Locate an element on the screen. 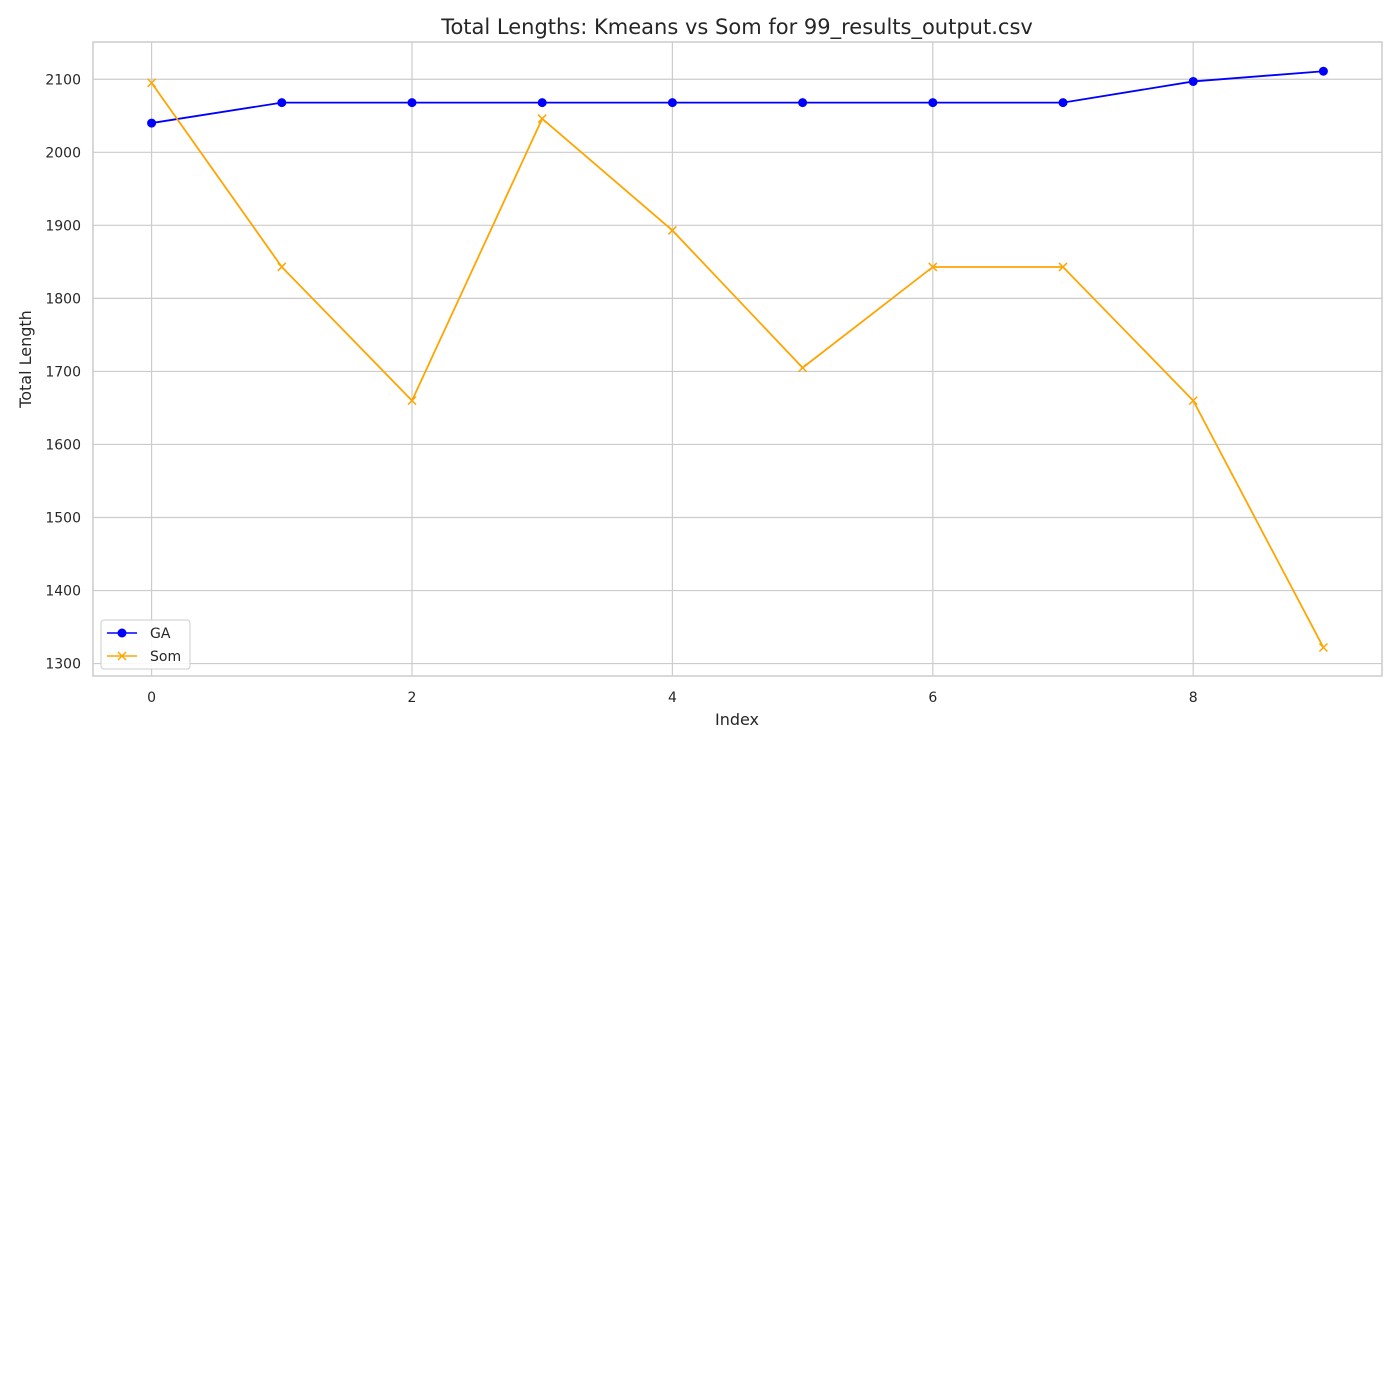 The image size is (1400, 1400). y-axis-label: Total Length is located at coordinates (25, 359).